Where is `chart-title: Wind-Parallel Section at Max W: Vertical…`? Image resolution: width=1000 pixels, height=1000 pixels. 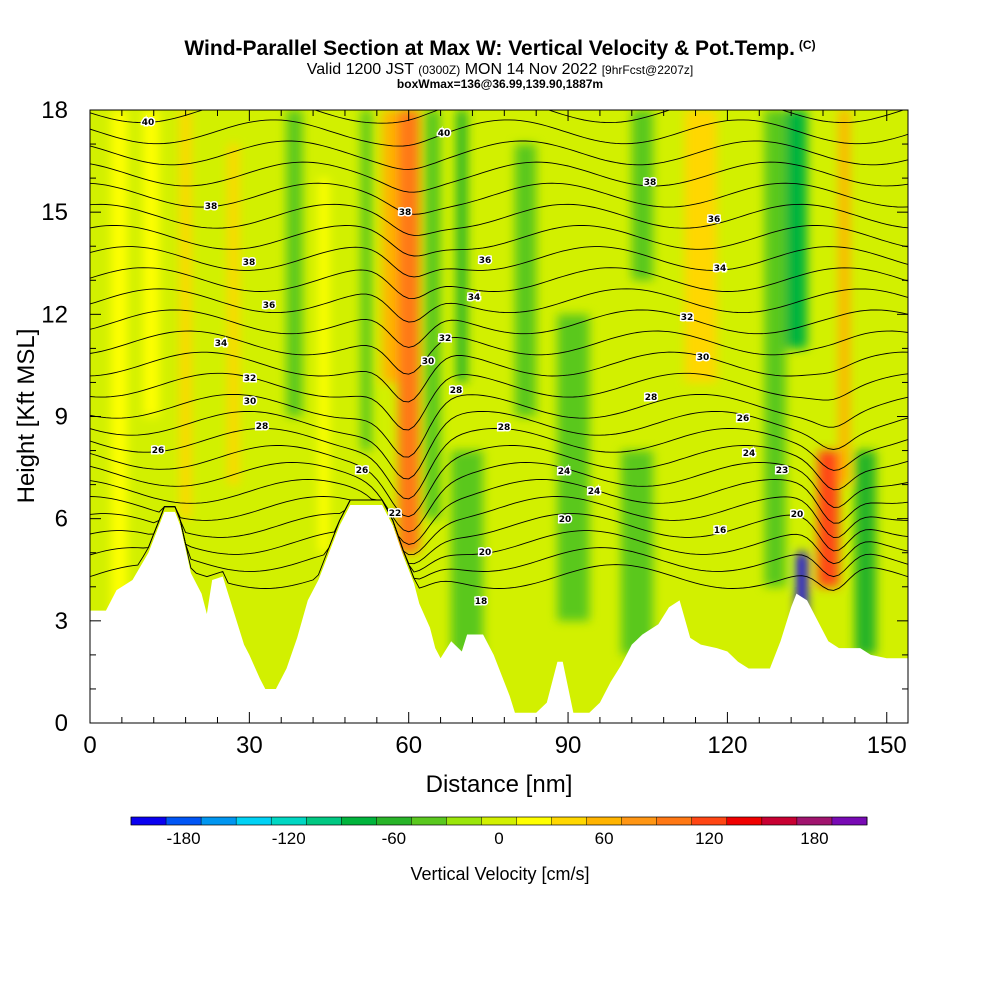 chart-title: Wind-Parallel Section at Max W: Vertical… is located at coordinates (500, 48).